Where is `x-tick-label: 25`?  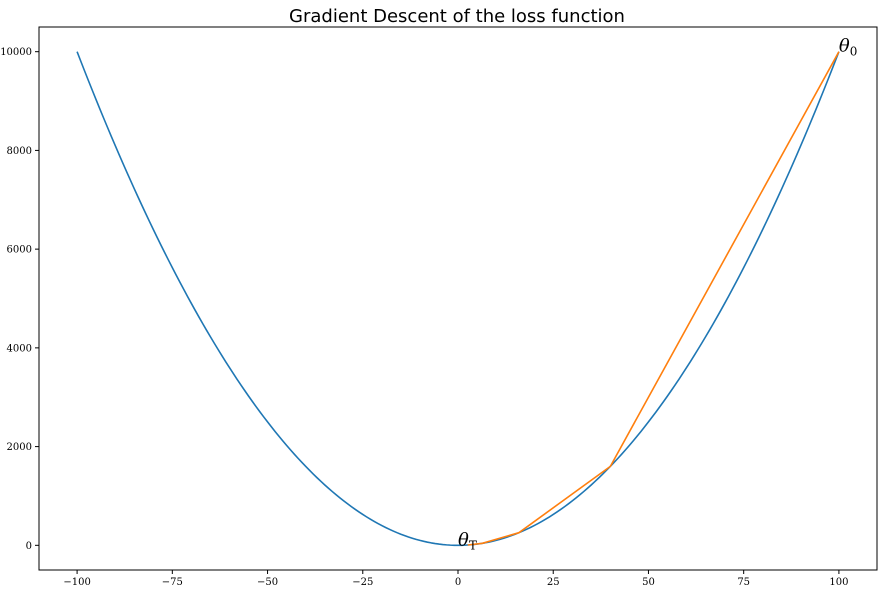 x-tick-label: 25 is located at coordinates (553, 582).